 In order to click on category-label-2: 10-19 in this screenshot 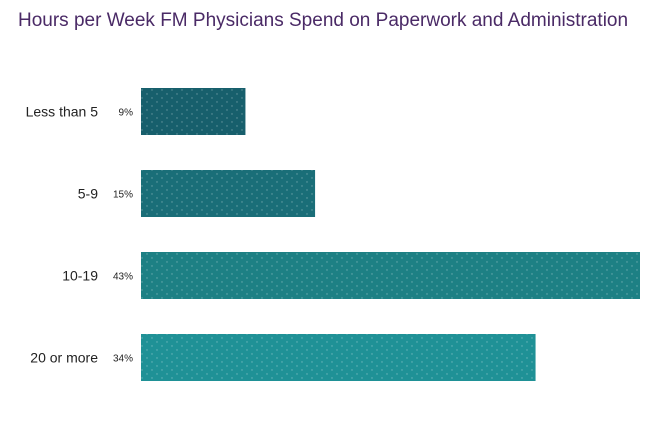, I will do `click(80, 276)`.